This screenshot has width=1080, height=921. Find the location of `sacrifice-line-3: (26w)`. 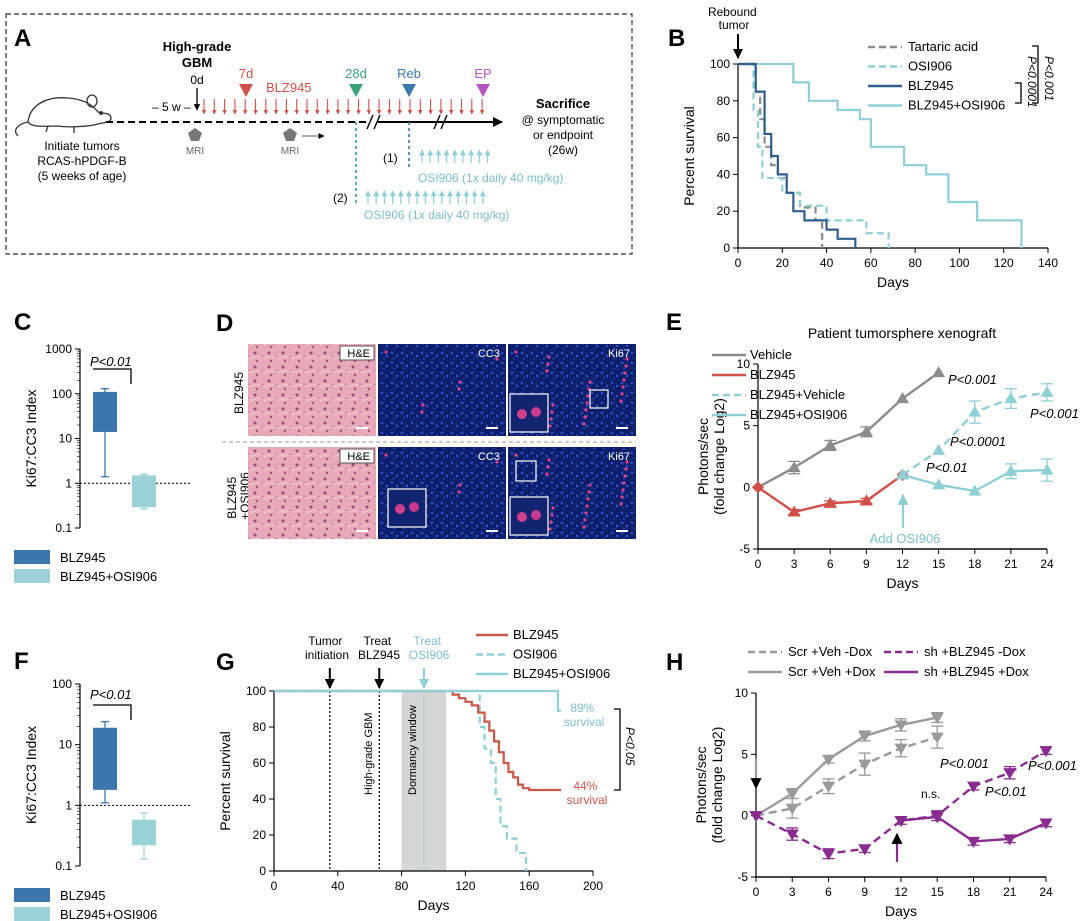

sacrifice-line-3: (26w) is located at coordinates (563, 150).